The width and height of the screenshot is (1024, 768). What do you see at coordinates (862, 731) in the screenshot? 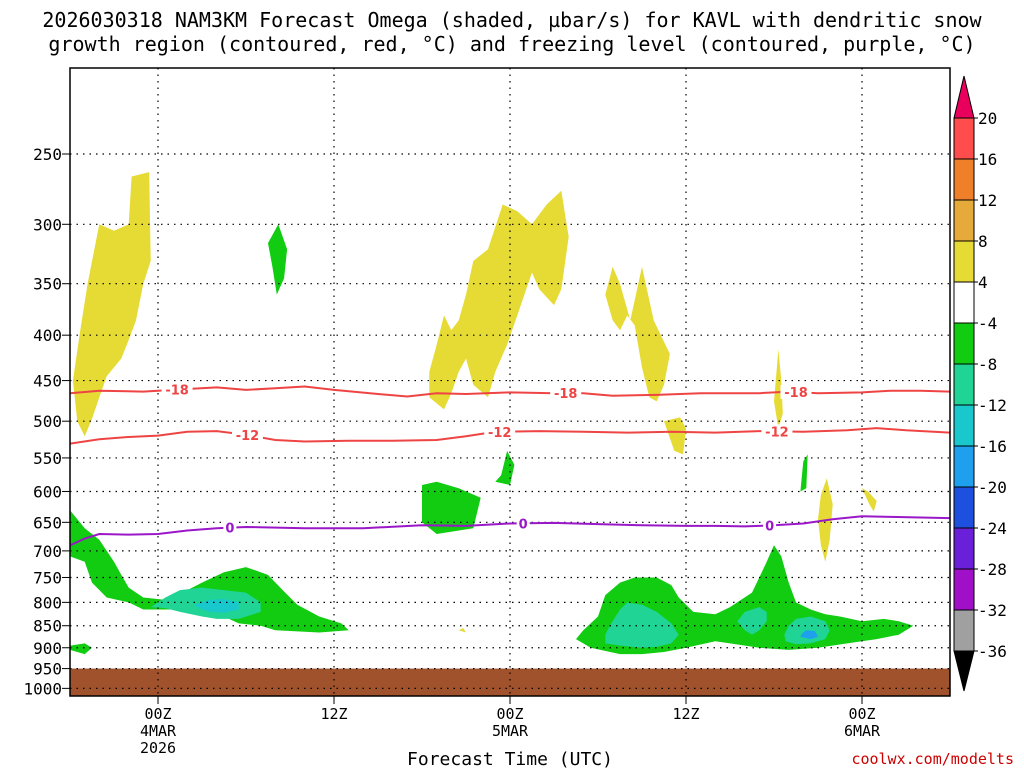
I see `x-tick-date-4: 6MAR` at bounding box center [862, 731].